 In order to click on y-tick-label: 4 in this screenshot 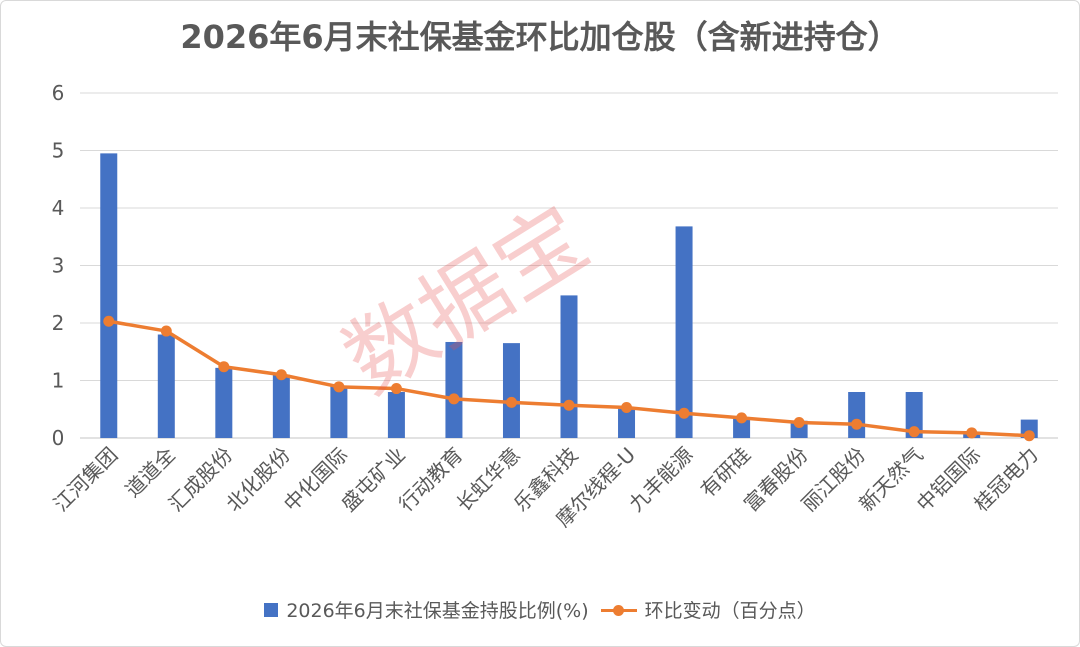, I will do `click(58, 208)`.